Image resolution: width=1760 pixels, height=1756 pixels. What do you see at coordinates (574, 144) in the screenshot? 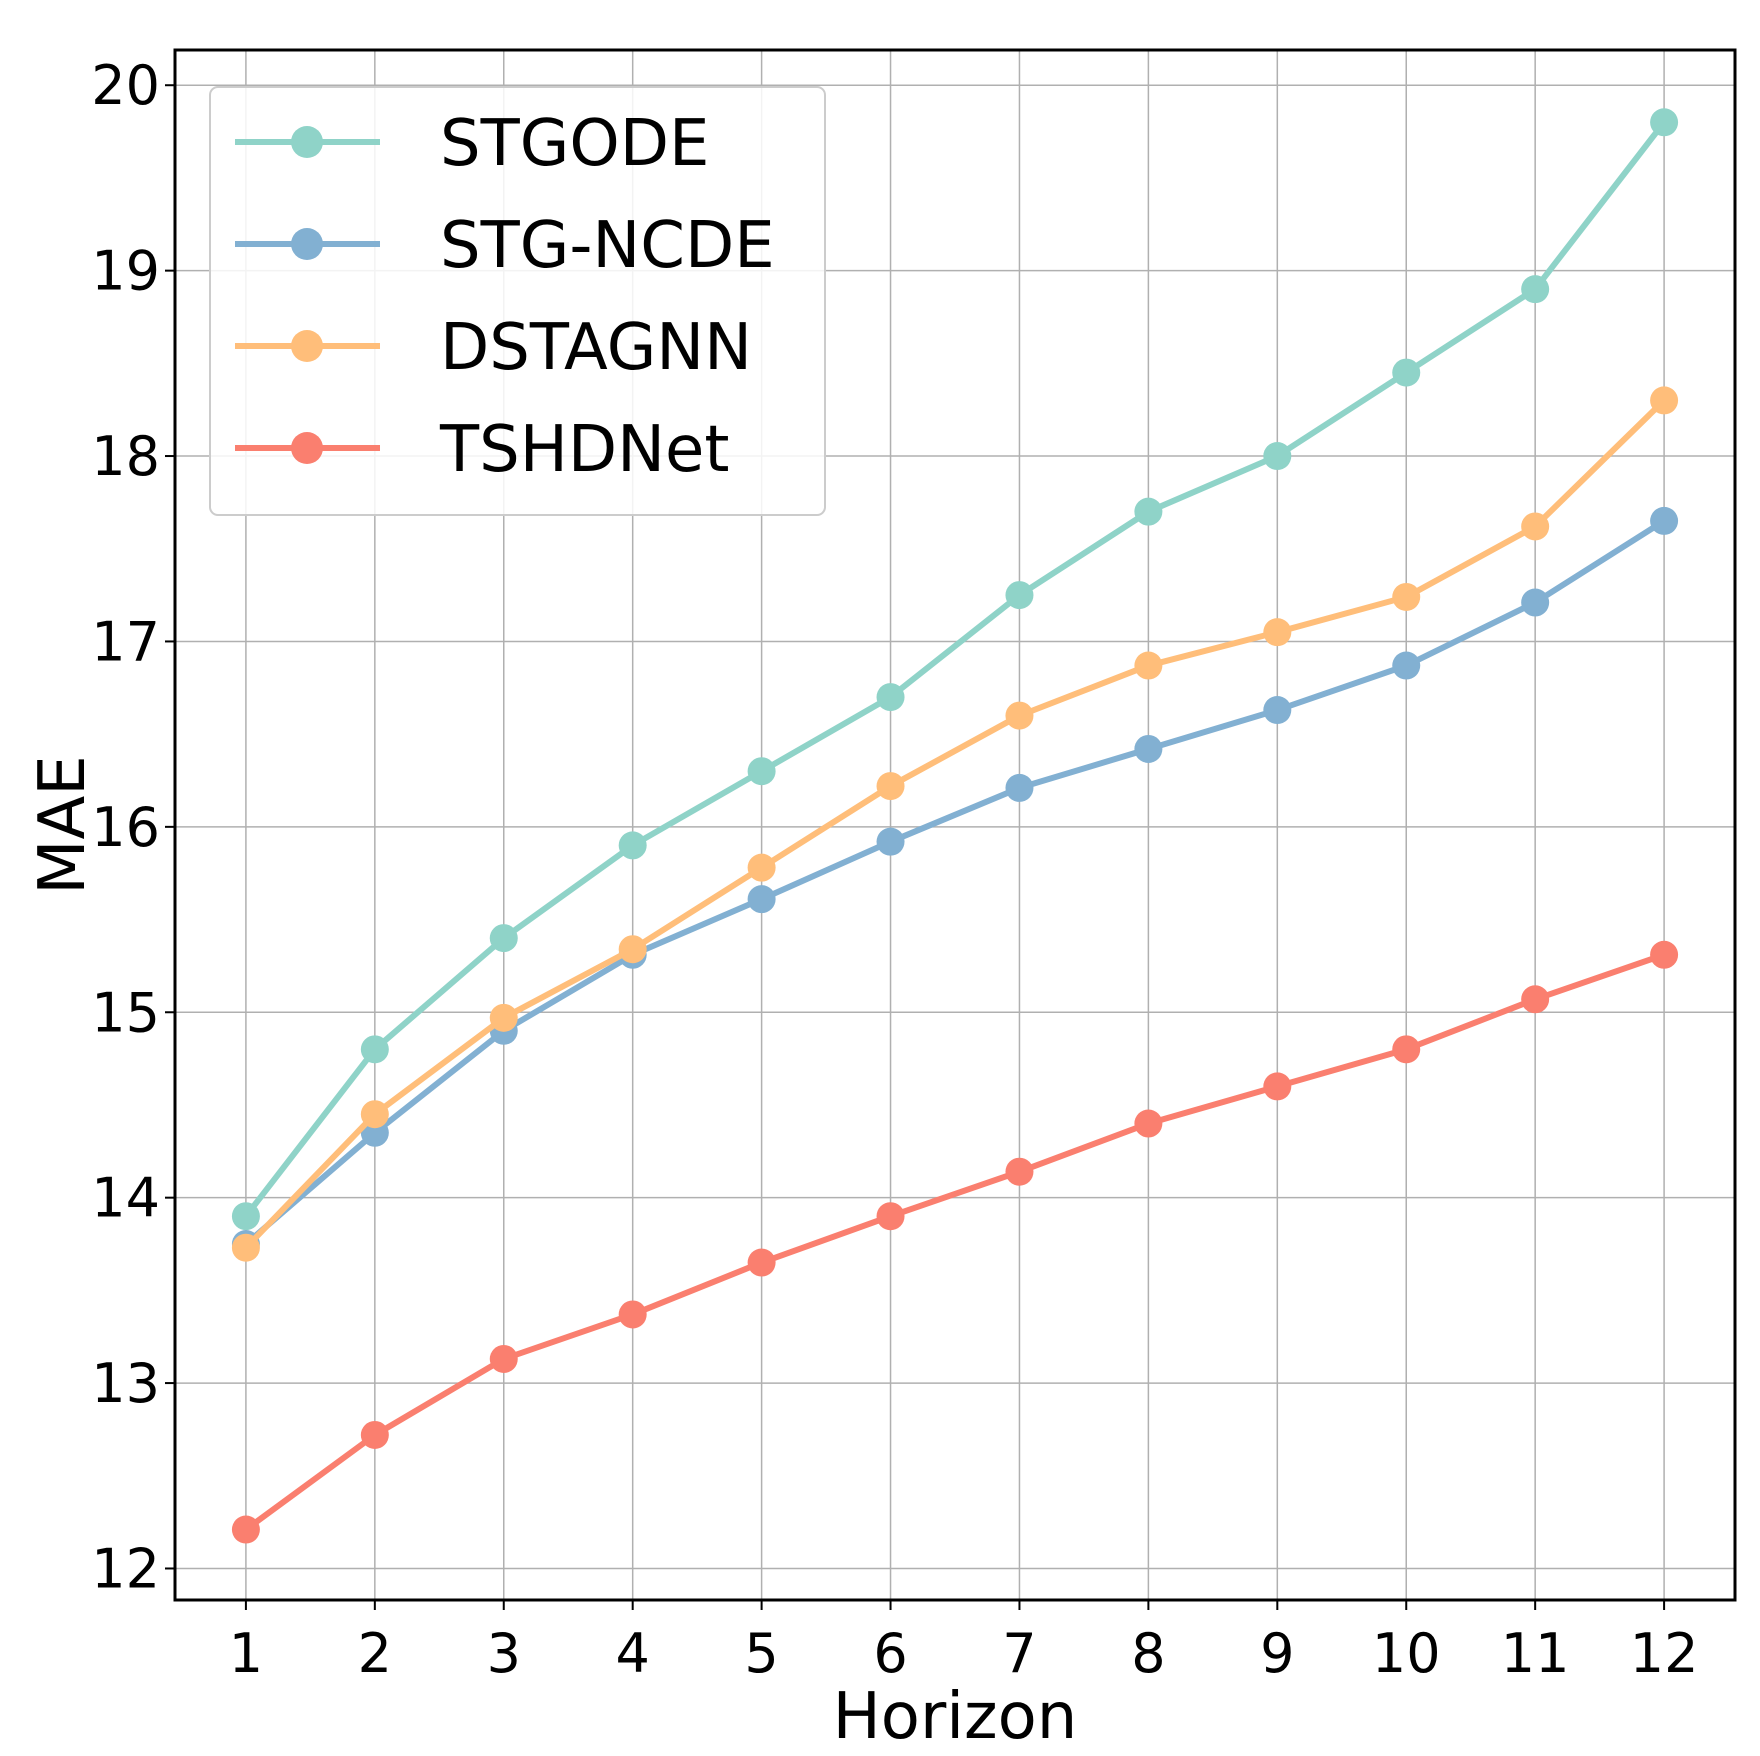
I see `legend-label: STGODE` at bounding box center [574, 144].